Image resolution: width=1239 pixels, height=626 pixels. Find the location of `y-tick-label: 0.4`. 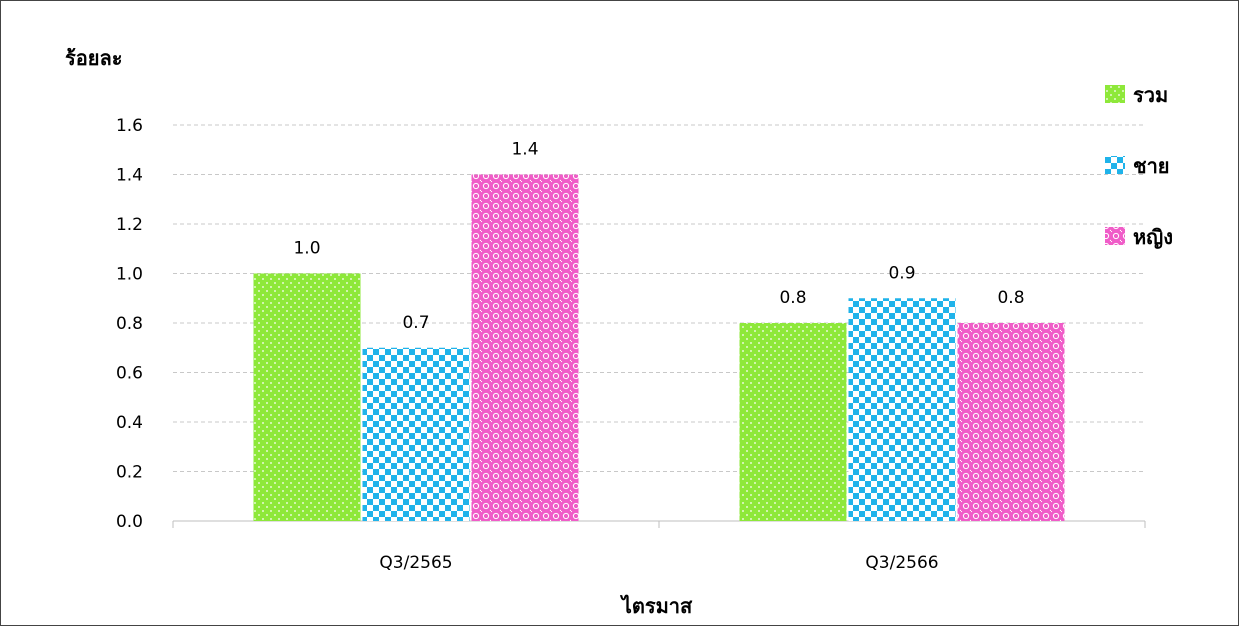

y-tick-label: 0.4 is located at coordinates (129, 423).